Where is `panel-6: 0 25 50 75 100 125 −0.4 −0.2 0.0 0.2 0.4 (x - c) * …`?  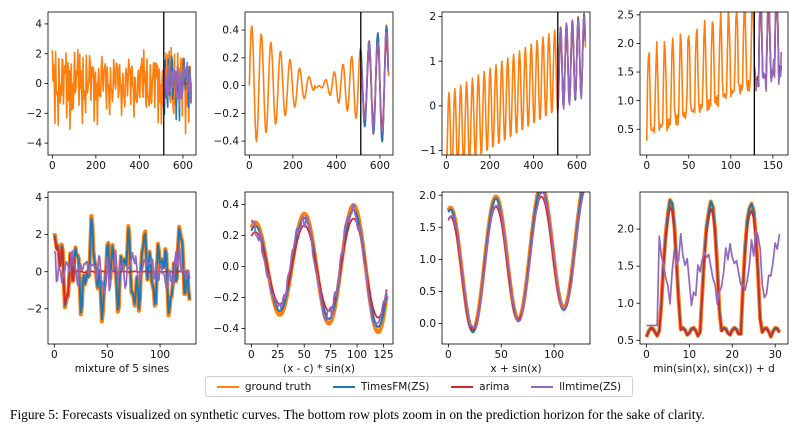 panel-6: 0 25 50 75 100 125 −0.4 −0.2 0.0 0.2 0.4 (x - c) * … is located at coordinates (304, 283).